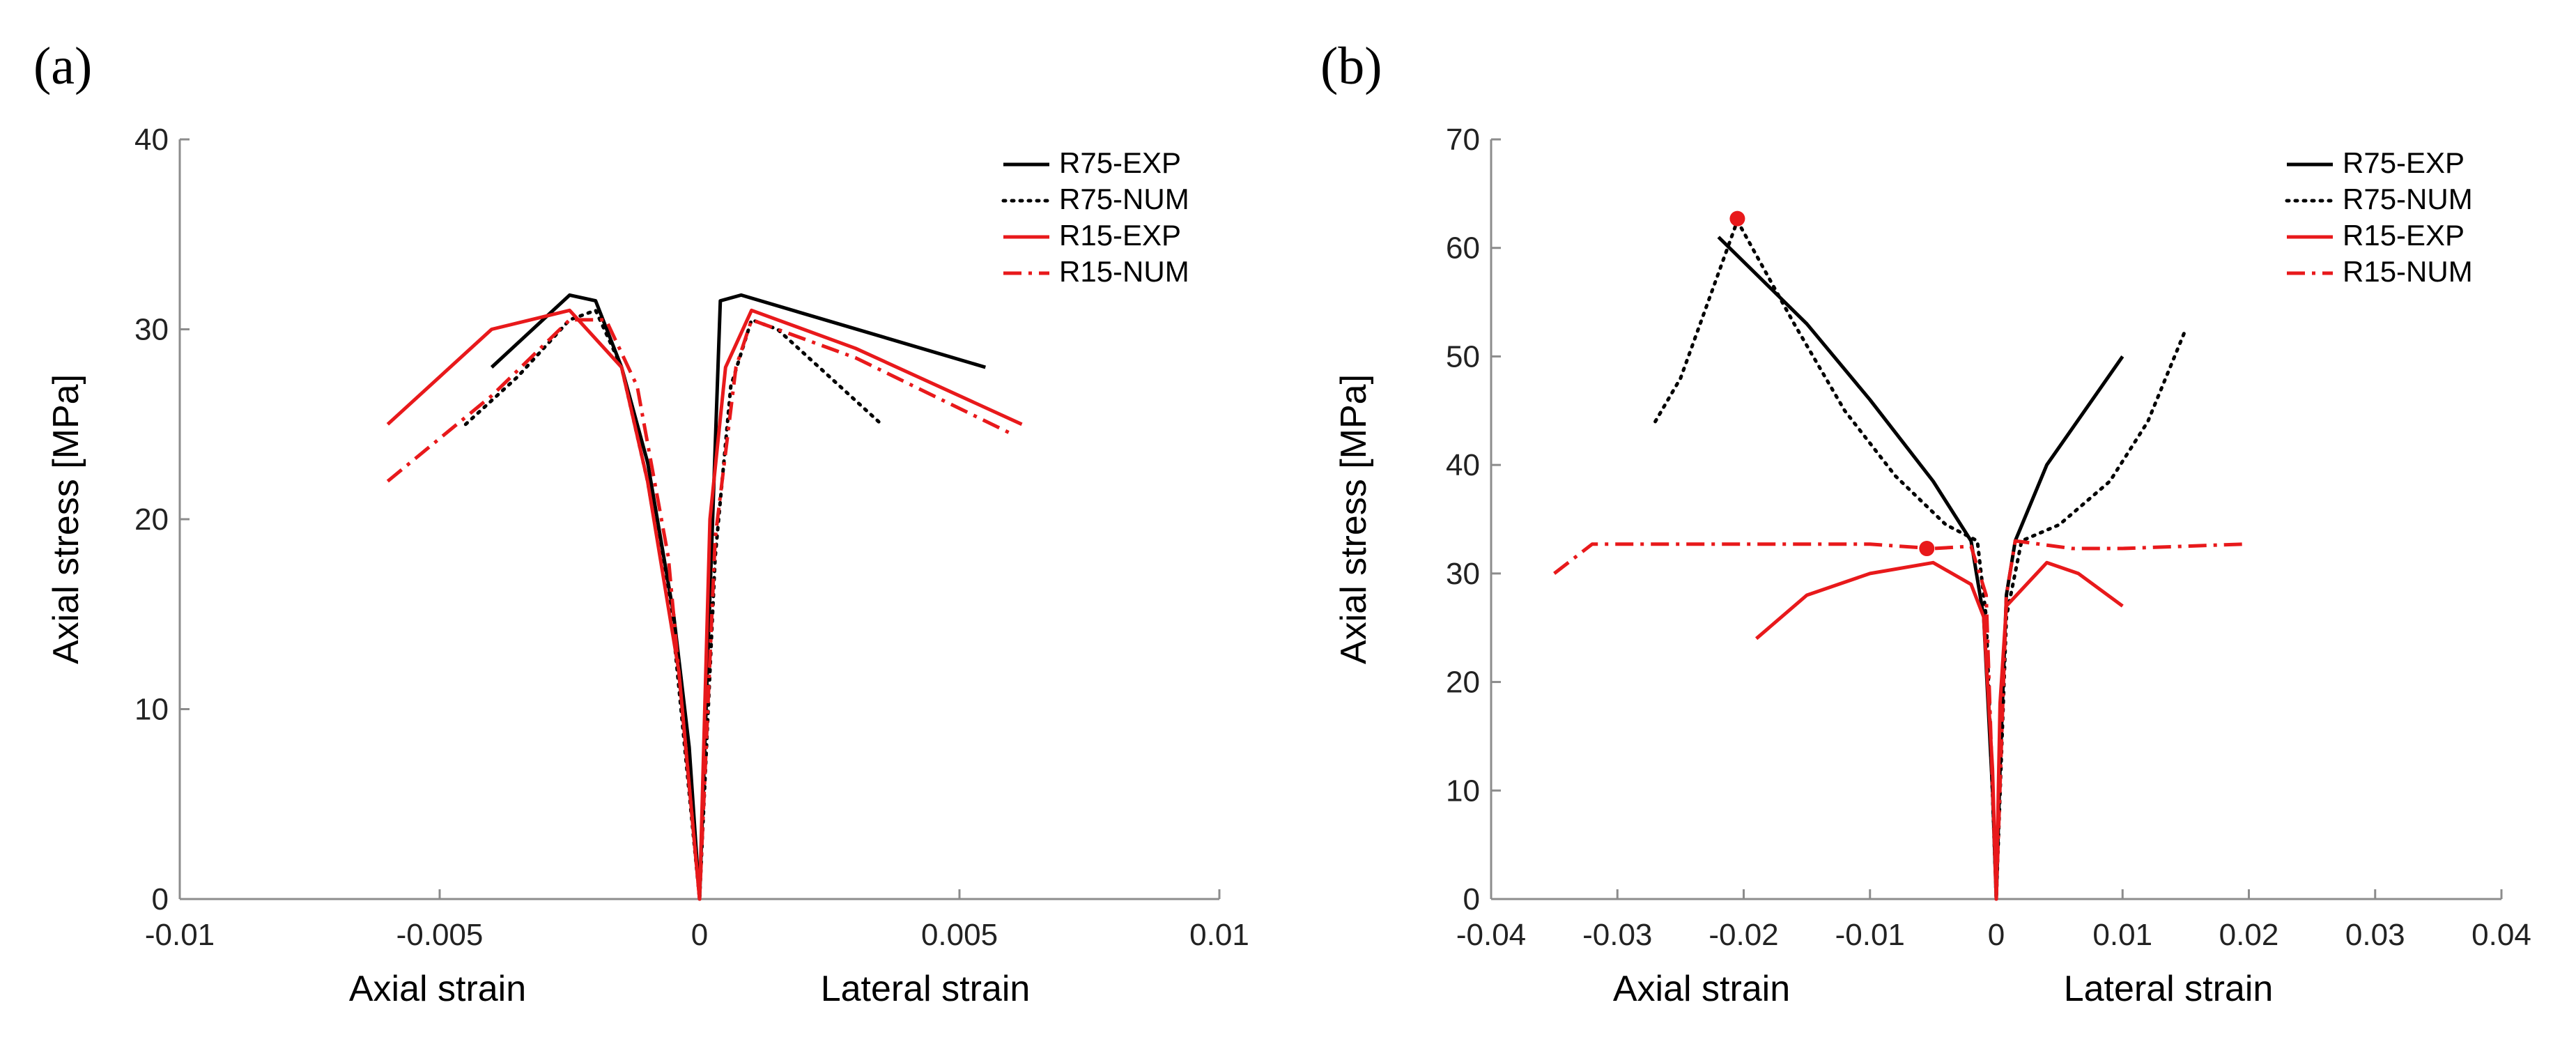  What do you see at coordinates (63, 66) in the screenshot?
I see `panel-label: (a)` at bounding box center [63, 66].